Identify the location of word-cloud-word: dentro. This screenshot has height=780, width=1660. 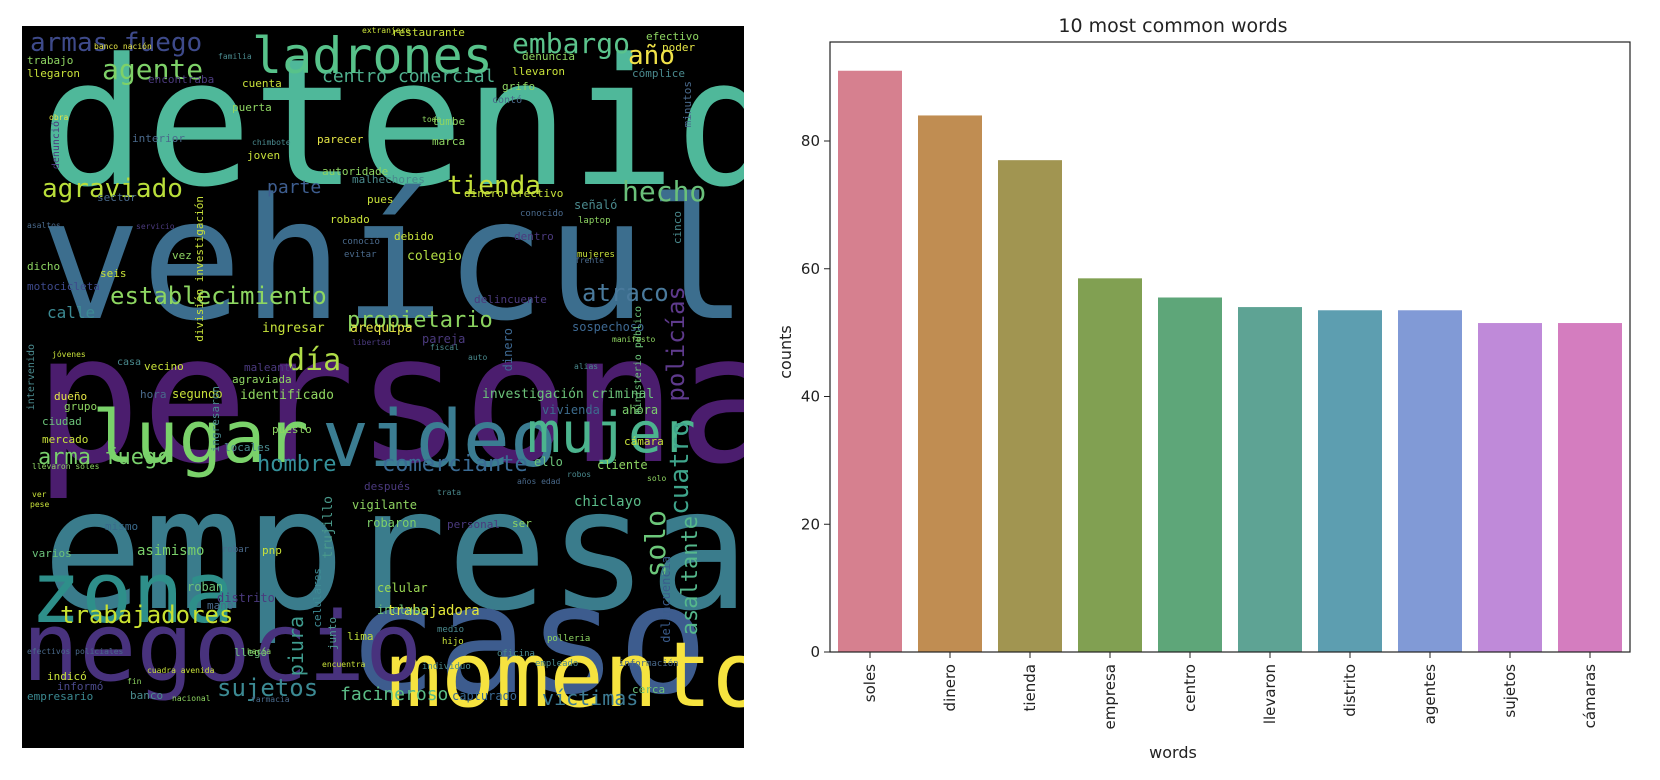
(534, 236).